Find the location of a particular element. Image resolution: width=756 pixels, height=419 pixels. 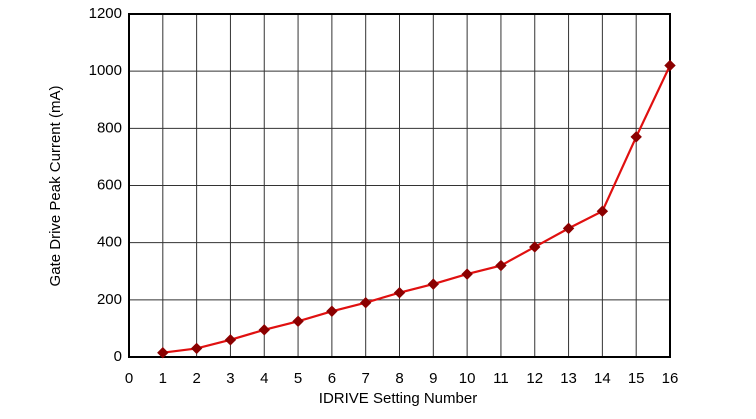

x-tick-label: 8 is located at coordinates (399, 378).